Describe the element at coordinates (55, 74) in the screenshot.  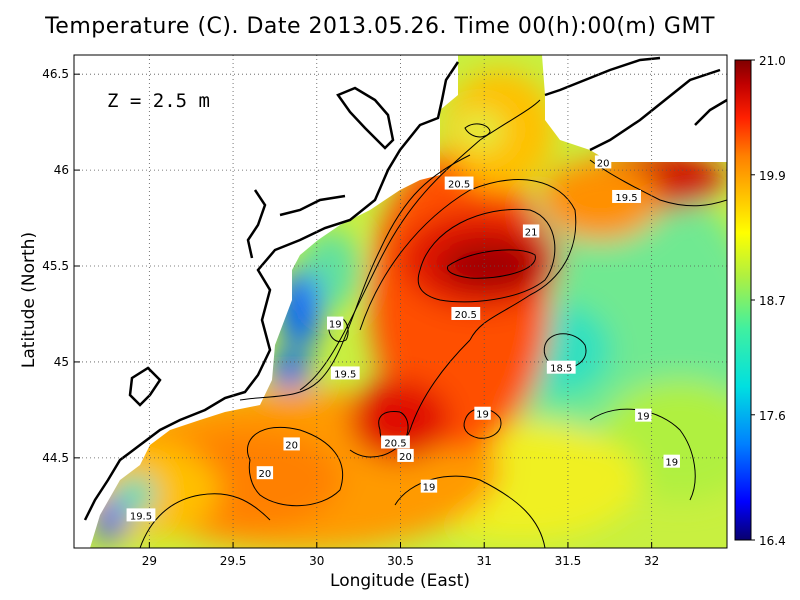
I see `y-tick-label: 46.5` at that location.